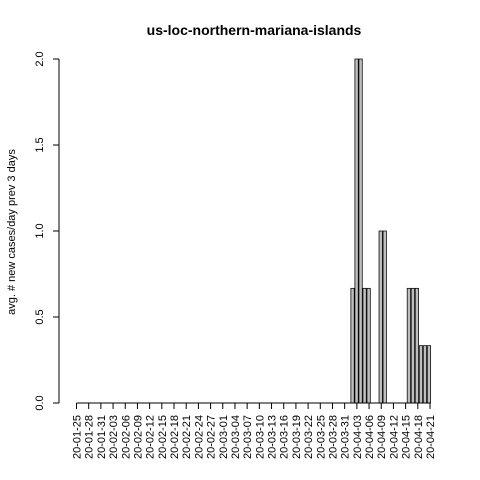  Describe the element at coordinates (391, 231) in the screenshot. I see `bar-series` at that location.